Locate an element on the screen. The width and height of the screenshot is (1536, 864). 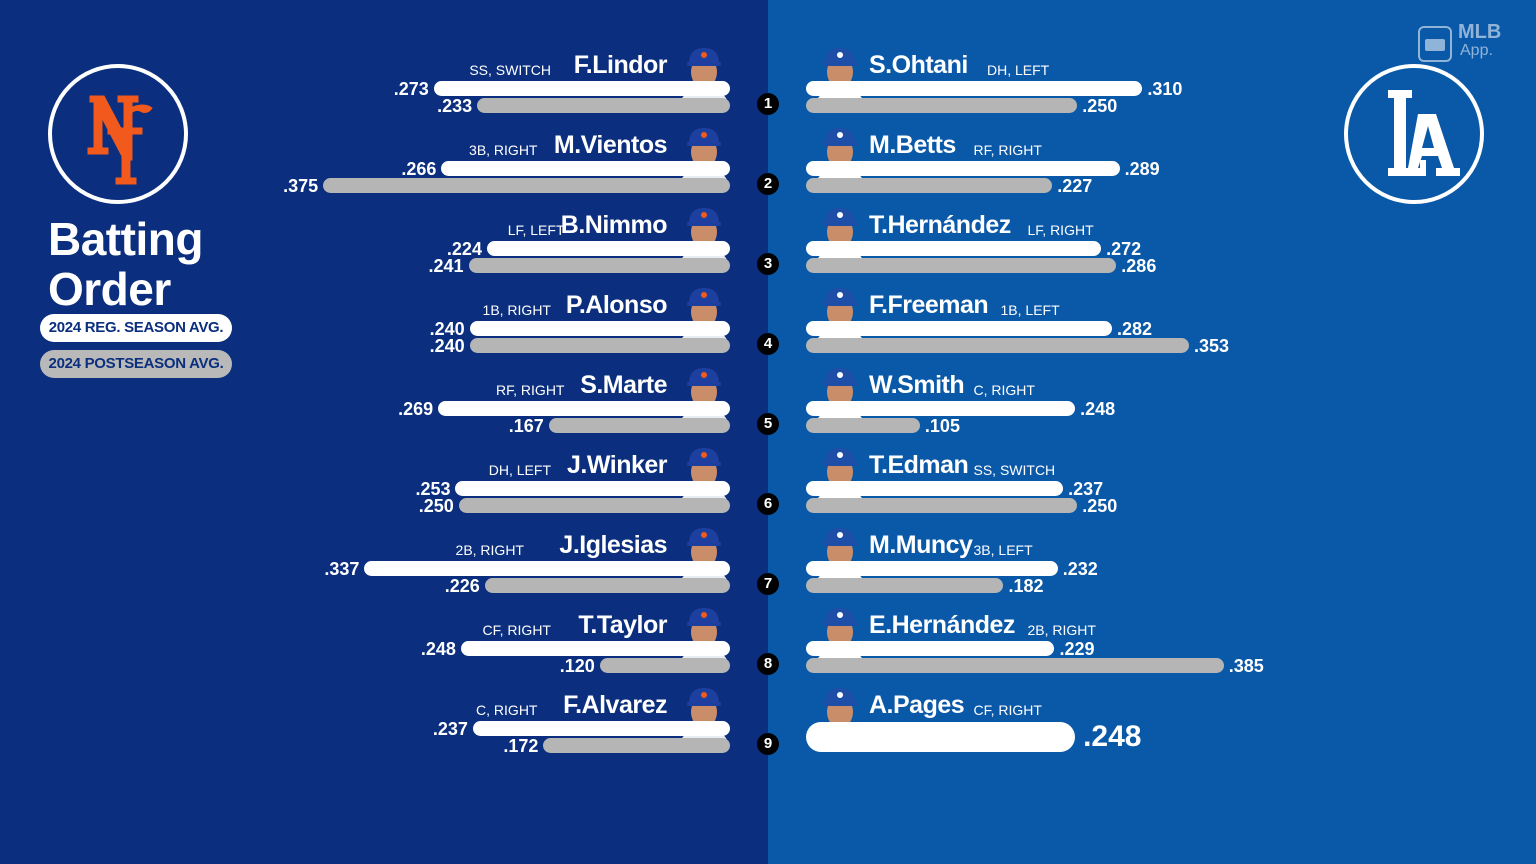
batting-order-number: 2 is located at coordinates (768, 184).